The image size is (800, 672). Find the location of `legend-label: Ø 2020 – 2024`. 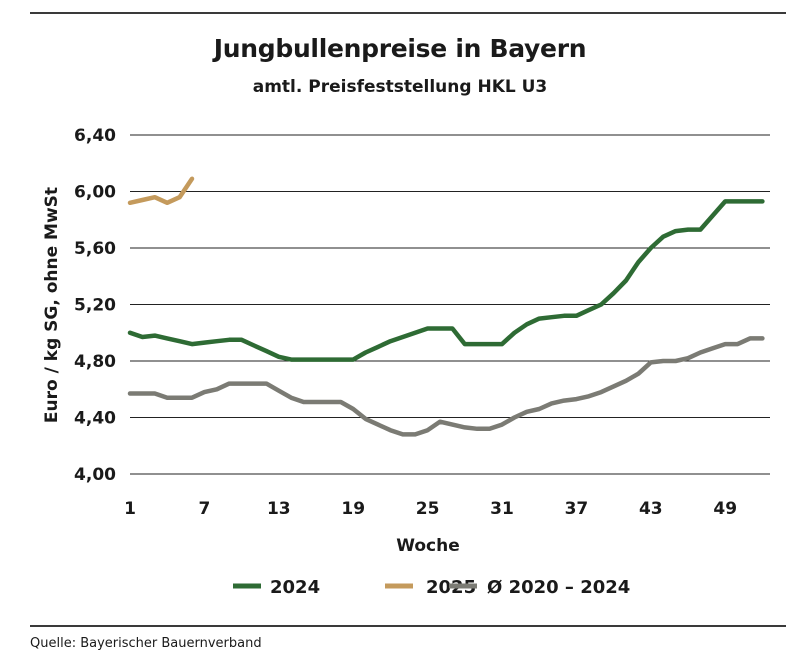

legend-label: Ø 2020 – 2024 is located at coordinates (558, 587).